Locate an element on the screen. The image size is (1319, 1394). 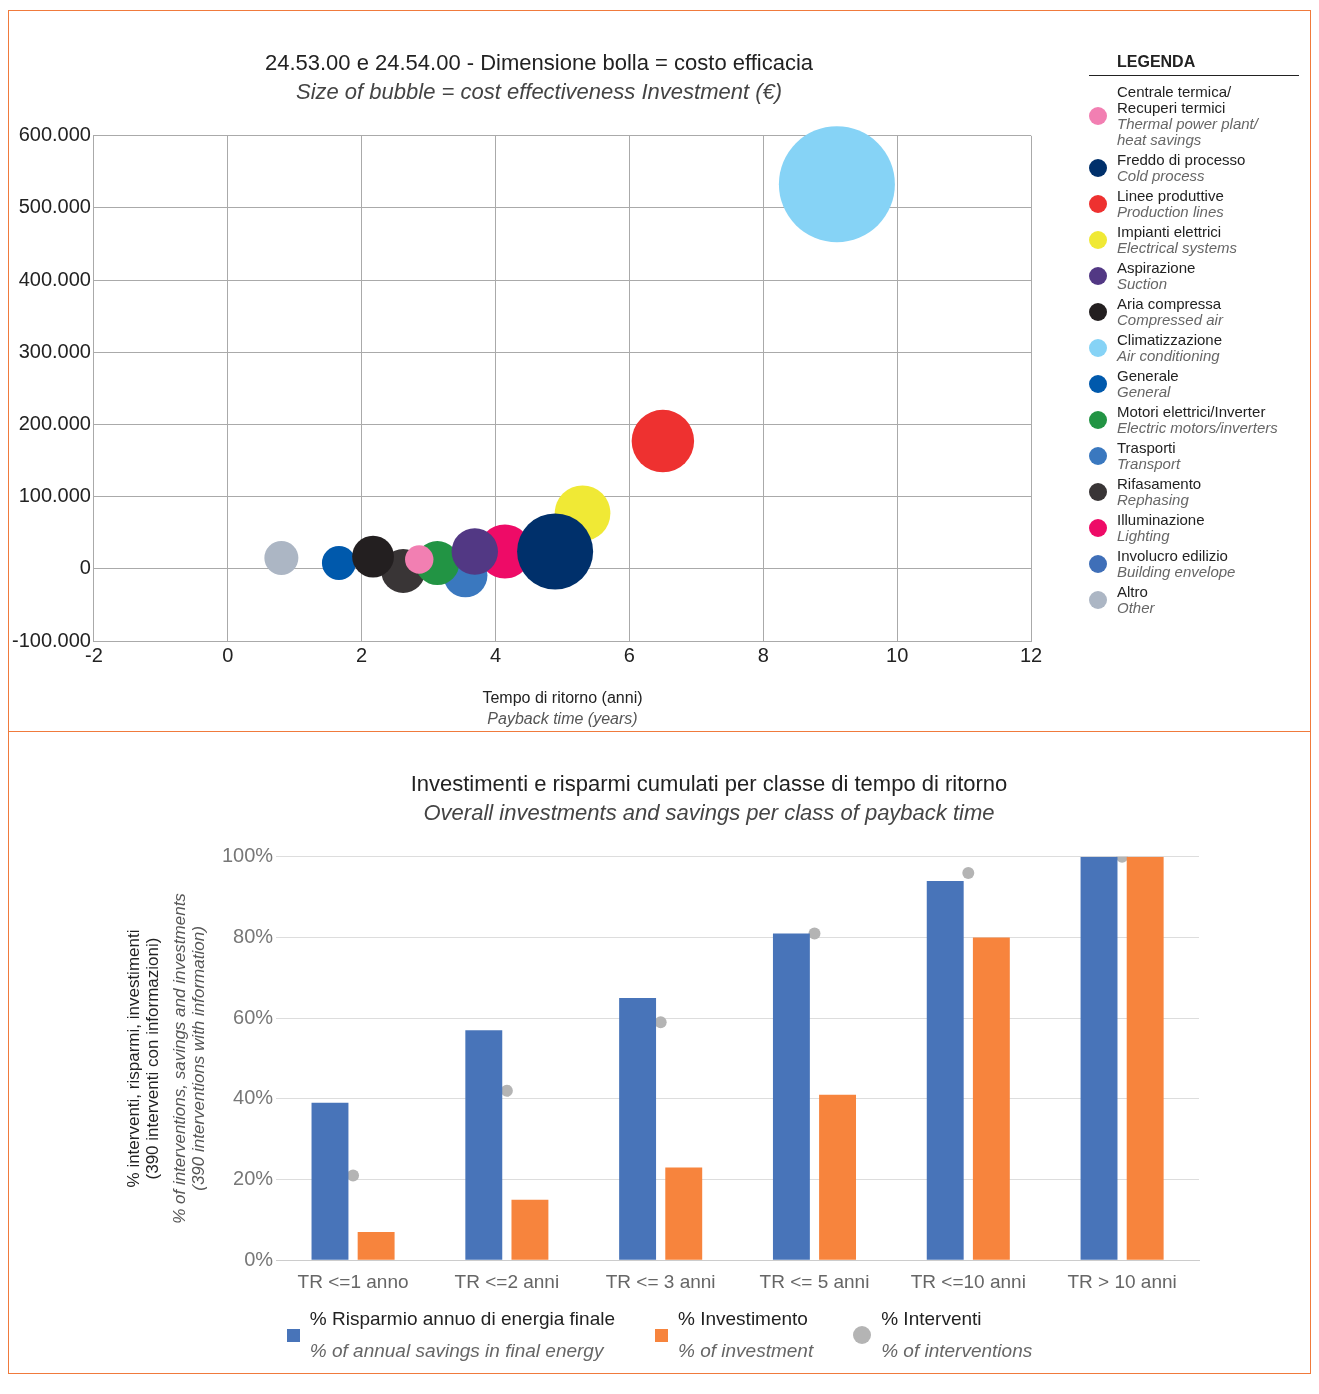
x-tick-label: TR <= 5 anni is located at coordinates (814, 1281).